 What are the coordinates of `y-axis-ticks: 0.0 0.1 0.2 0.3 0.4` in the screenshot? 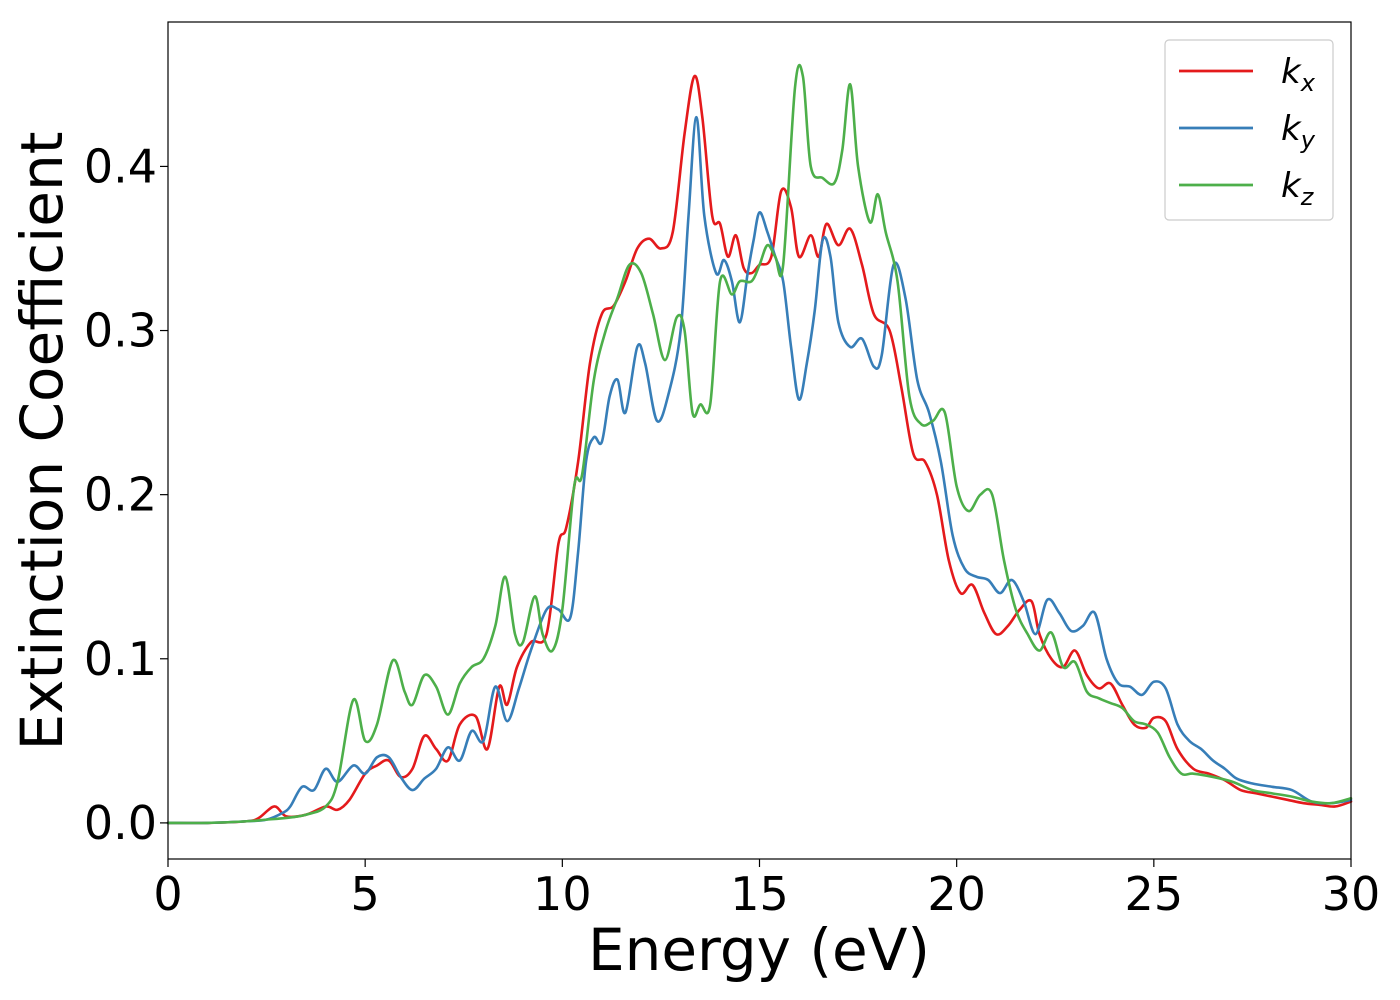 It's located at (126, 494).